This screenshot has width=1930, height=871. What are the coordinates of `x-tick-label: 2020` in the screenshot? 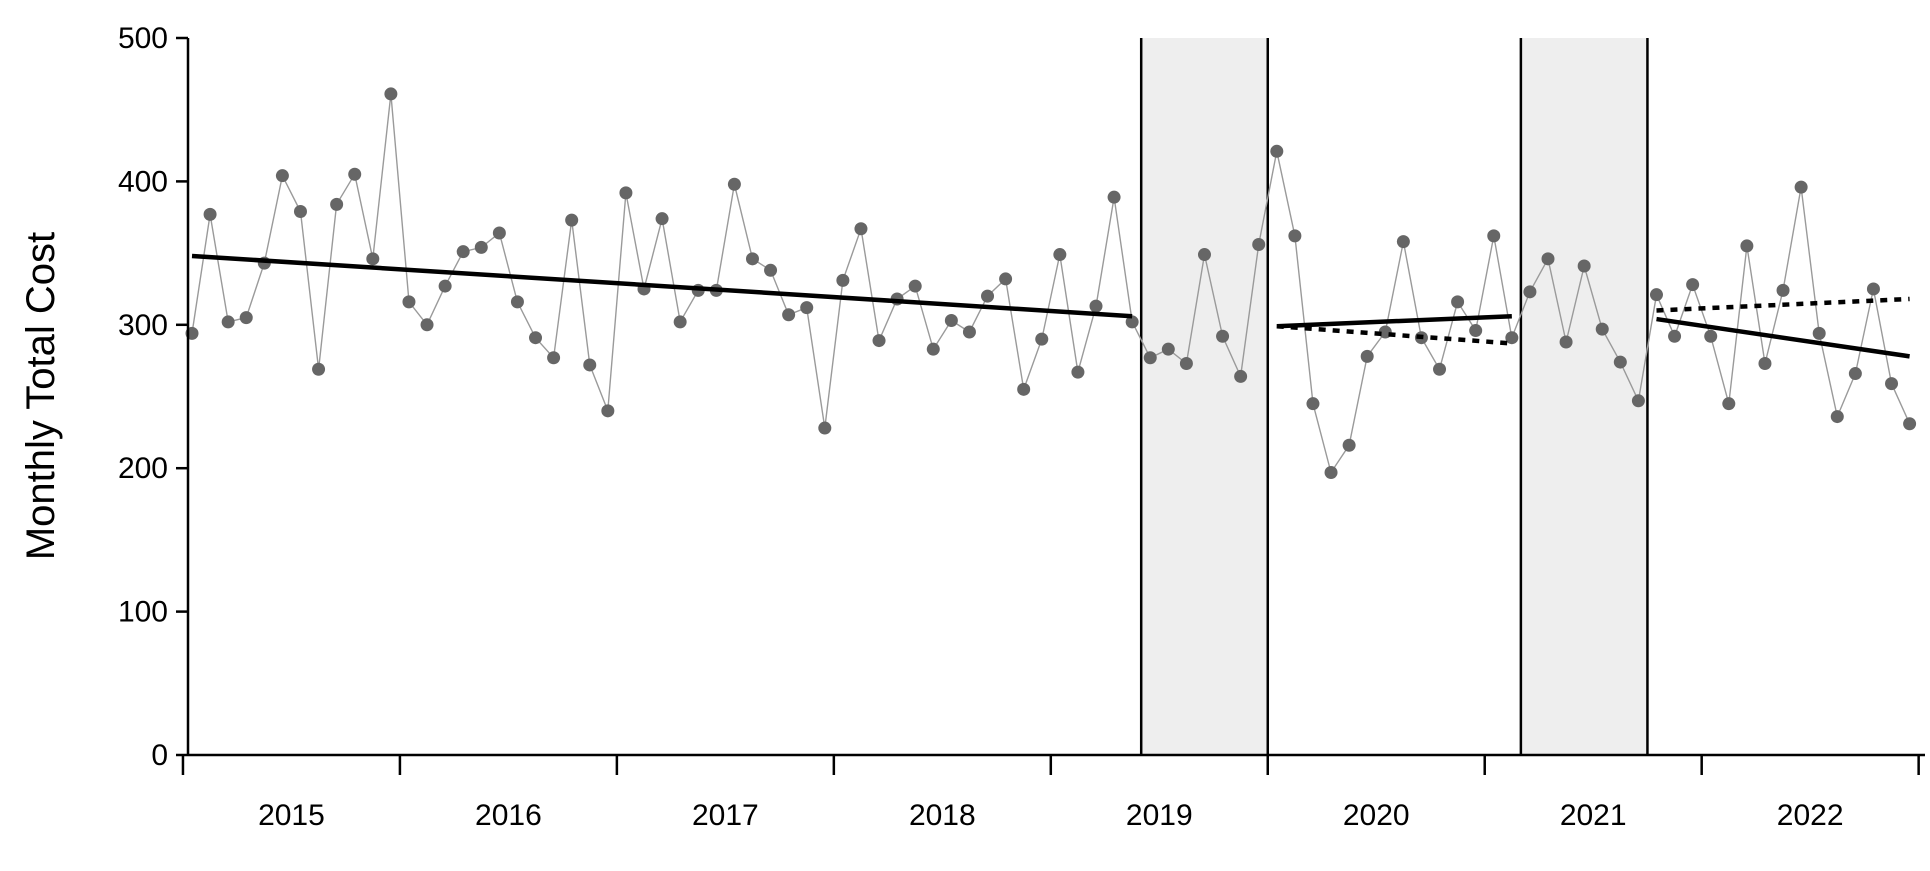 It's located at (1376, 815).